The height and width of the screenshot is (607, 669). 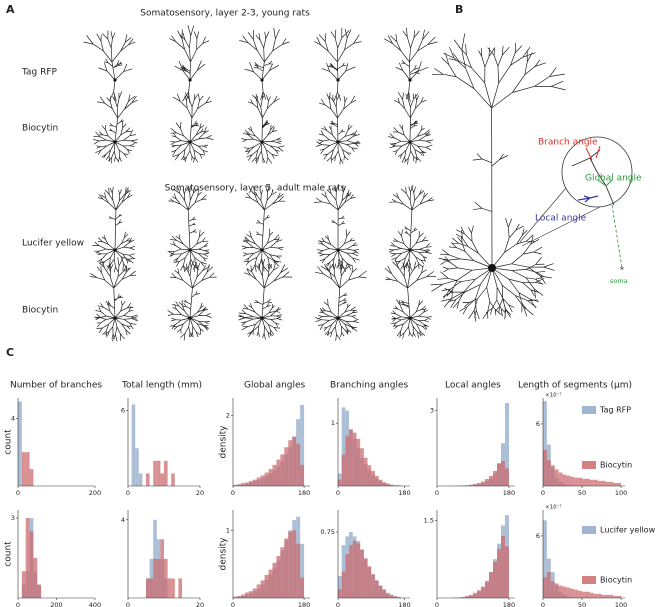 I want to click on axis-multiplier: ×10⁻², so click(x=553, y=507).